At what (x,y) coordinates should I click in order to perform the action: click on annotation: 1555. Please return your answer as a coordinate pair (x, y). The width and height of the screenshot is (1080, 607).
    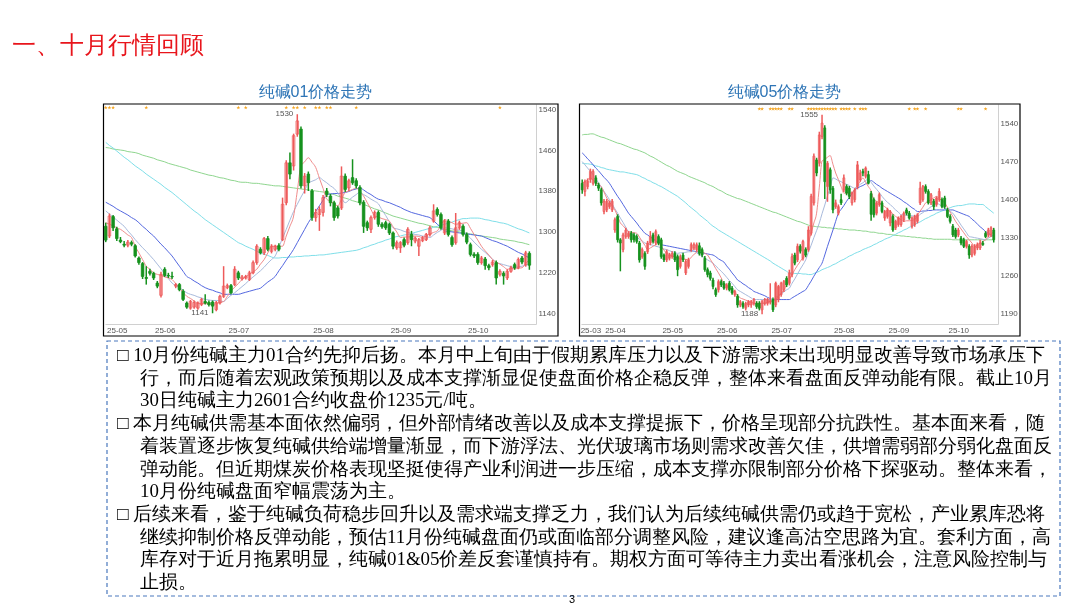
    Looking at the image, I should click on (809, 114).